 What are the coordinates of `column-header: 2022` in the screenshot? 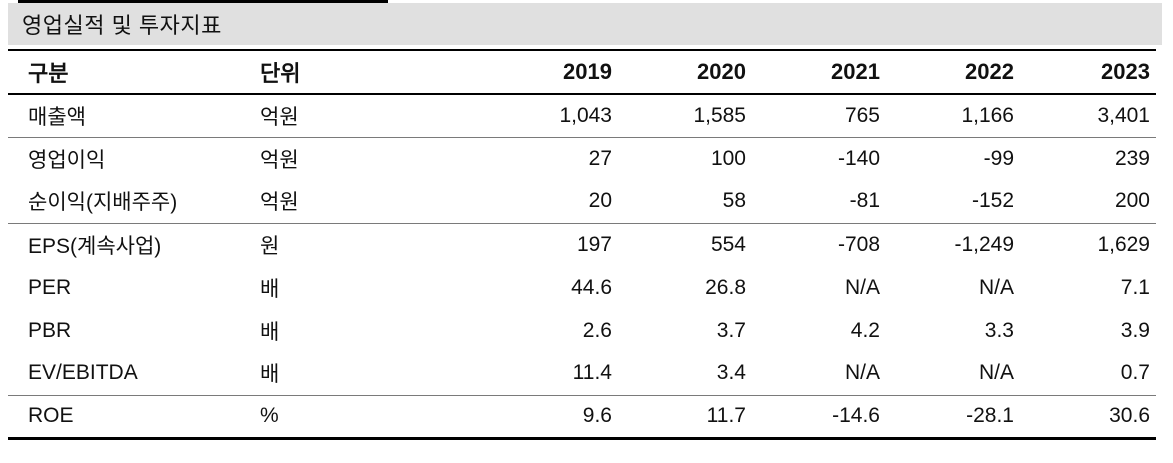 It's located at (989, 71).